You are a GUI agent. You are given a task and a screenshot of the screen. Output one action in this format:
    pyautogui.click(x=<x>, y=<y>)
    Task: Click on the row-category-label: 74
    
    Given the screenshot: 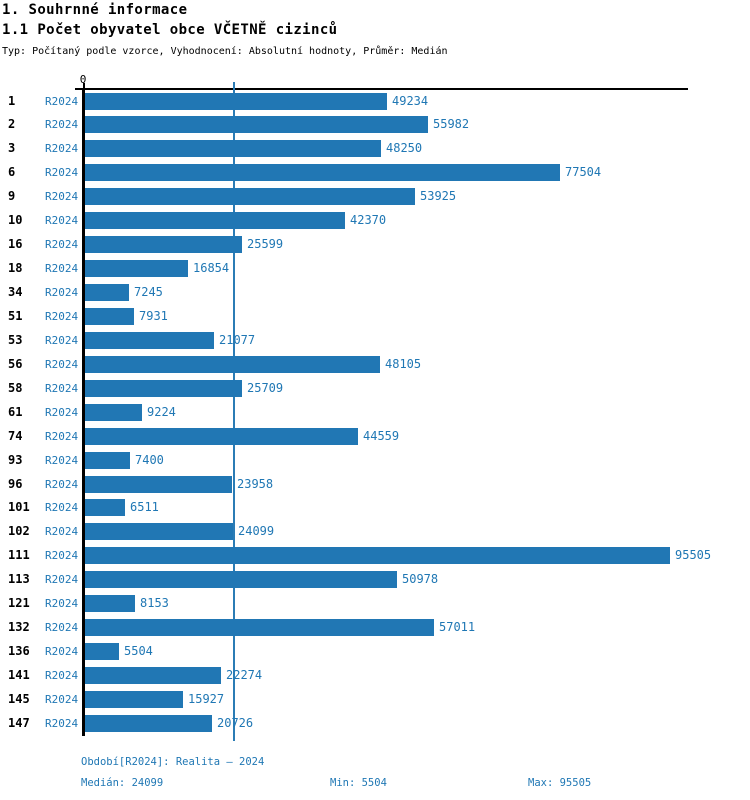 What is the action you would take?
    pyautogui.click(x=15, y=435)
    